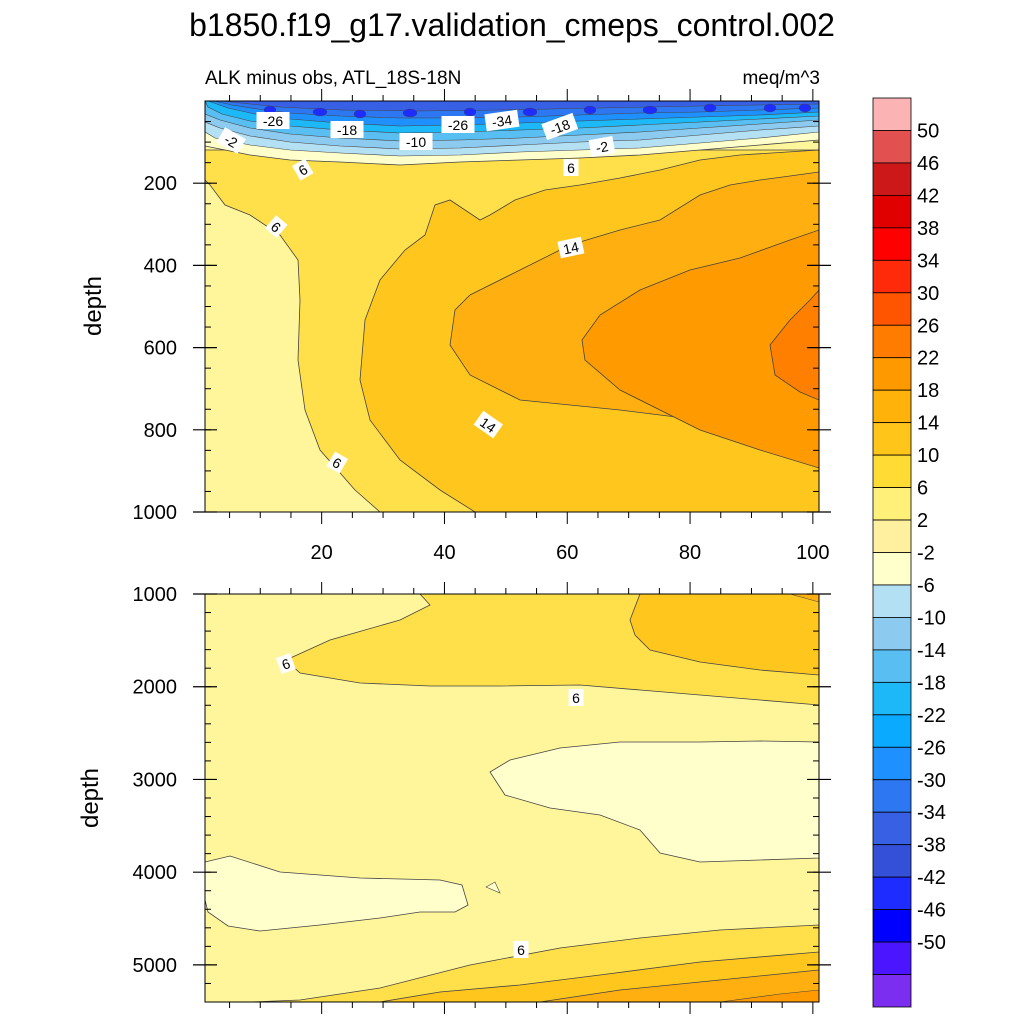 This screenshot has height=1024, width=1024. Describe the element at coordinates (922, 521) in the screenshot. I see `colorbar-tick-label: 2` at that location.